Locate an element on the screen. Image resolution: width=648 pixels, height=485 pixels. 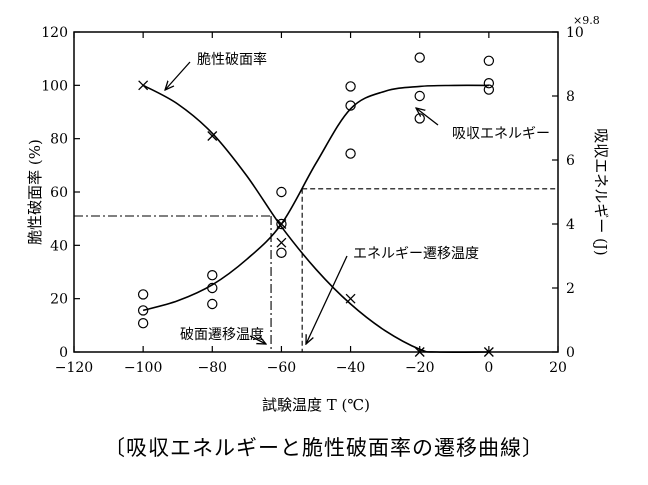
x-tick-label: −80 is located at coordinates (213, 368).